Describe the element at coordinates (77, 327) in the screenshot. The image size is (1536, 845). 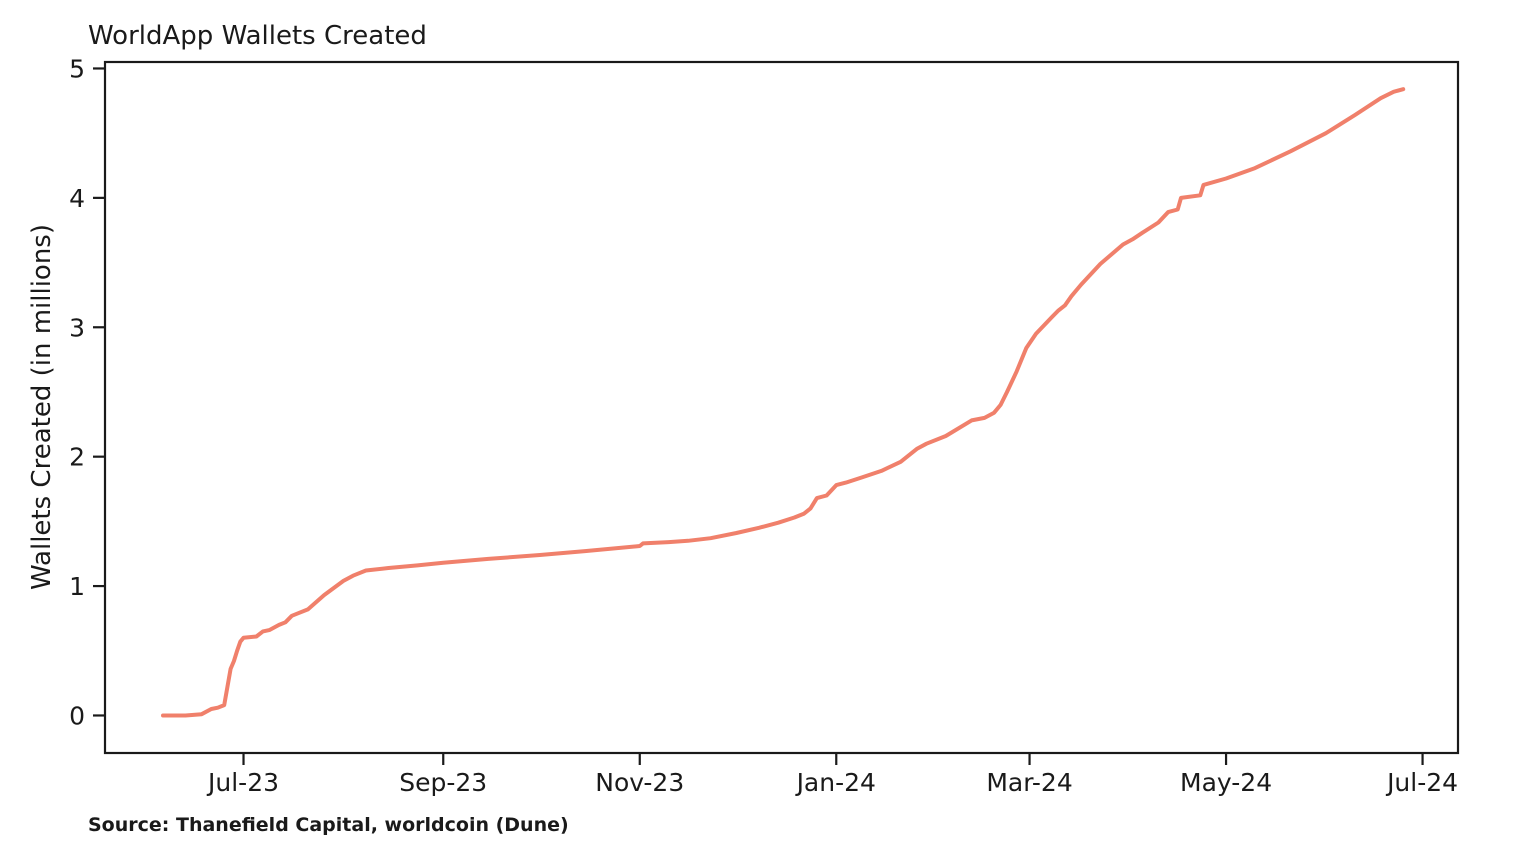
I see `y-tick-label: 3` at that location.